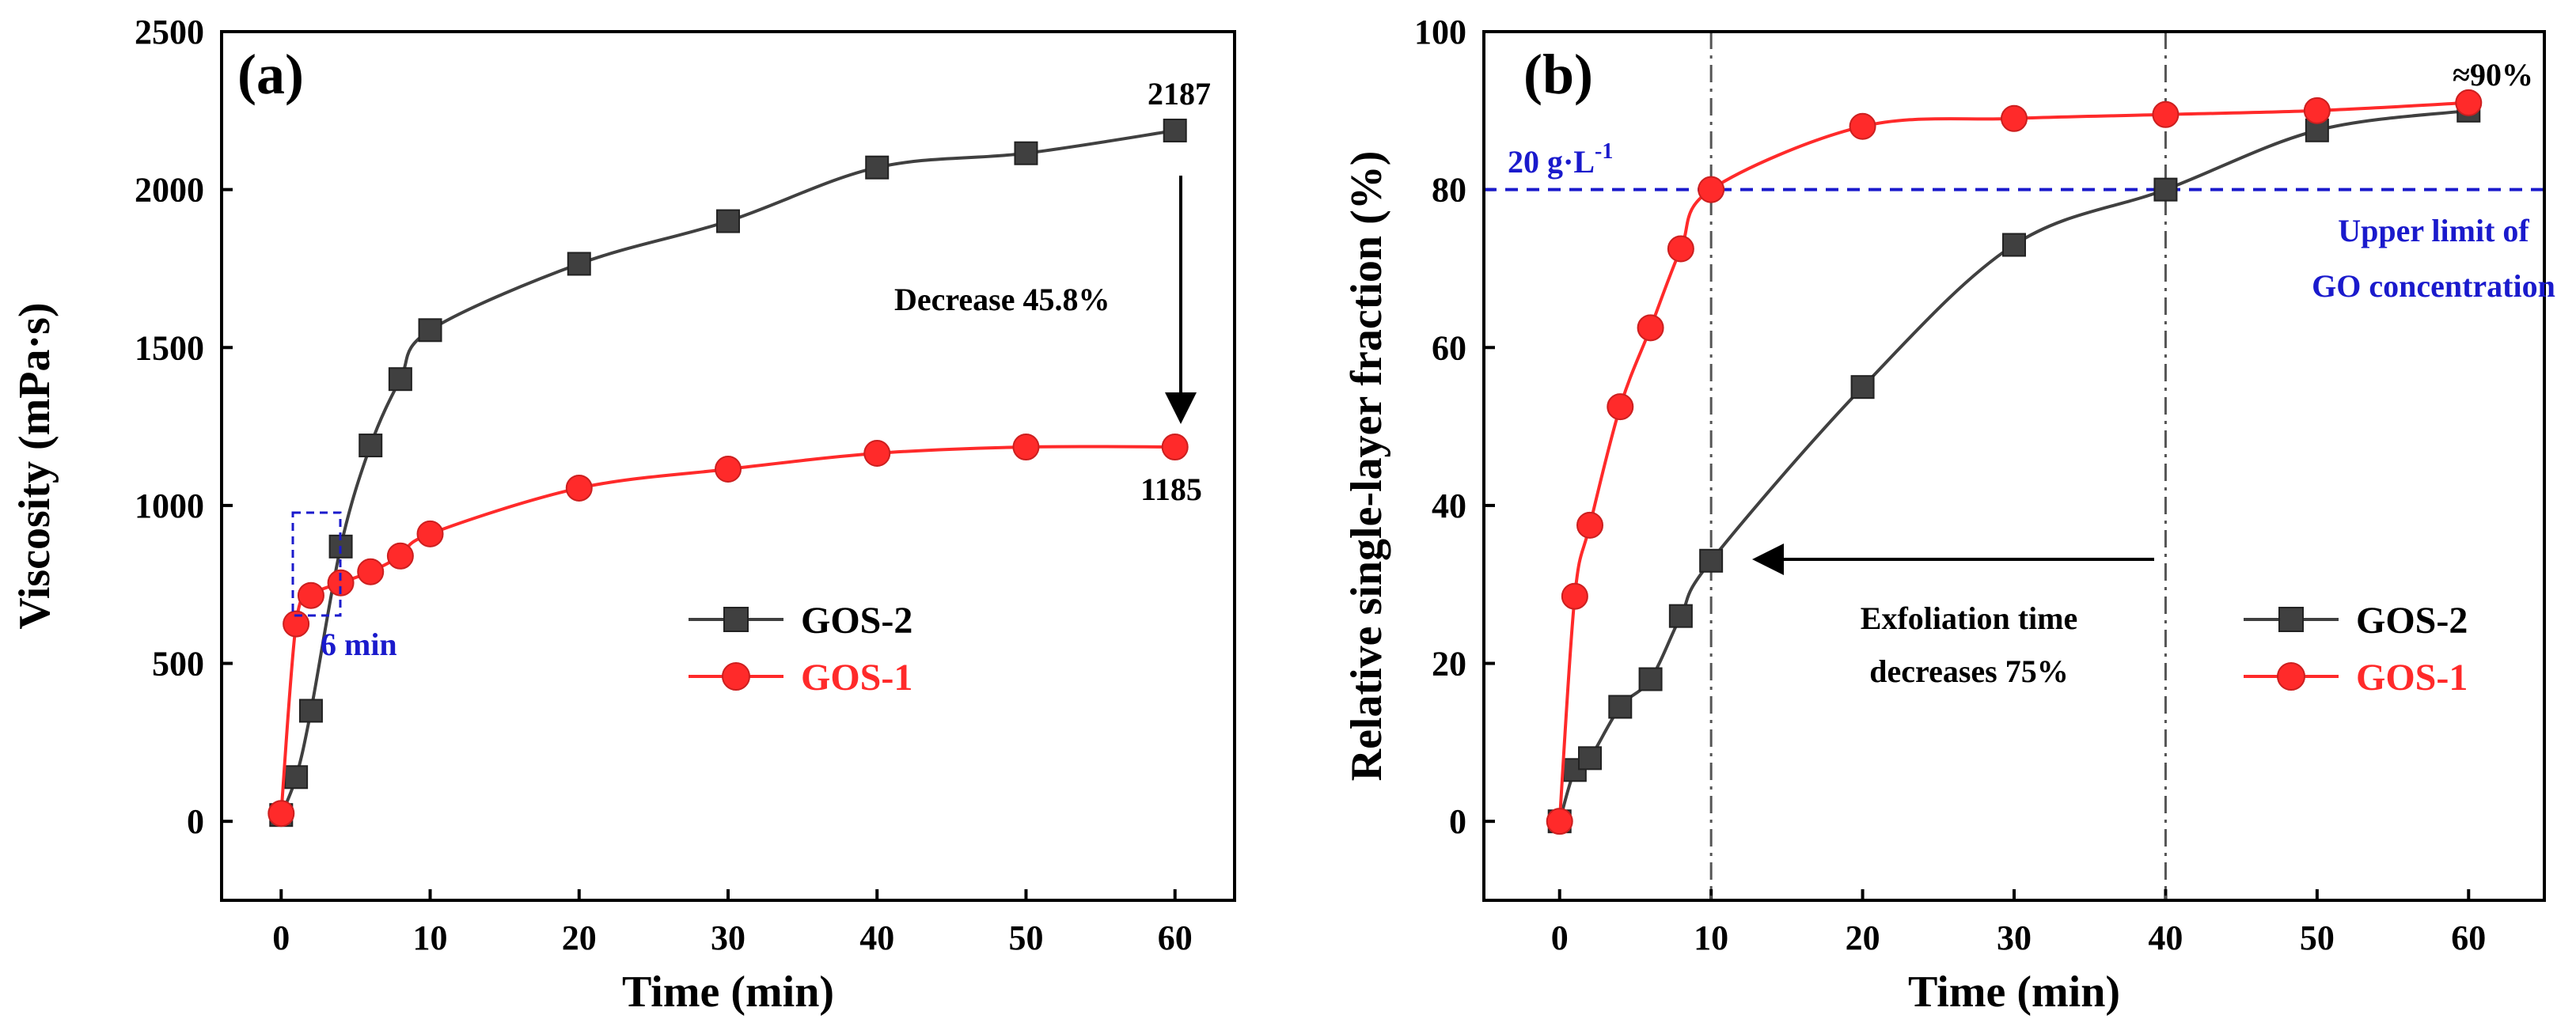 The height and width of the screenshot is (1034, 2576). What do you see at coordinates (1175, 937) in the screenshot?
I see `chart-a-x-tick-label: 60` at bounding box center [1175, 937].